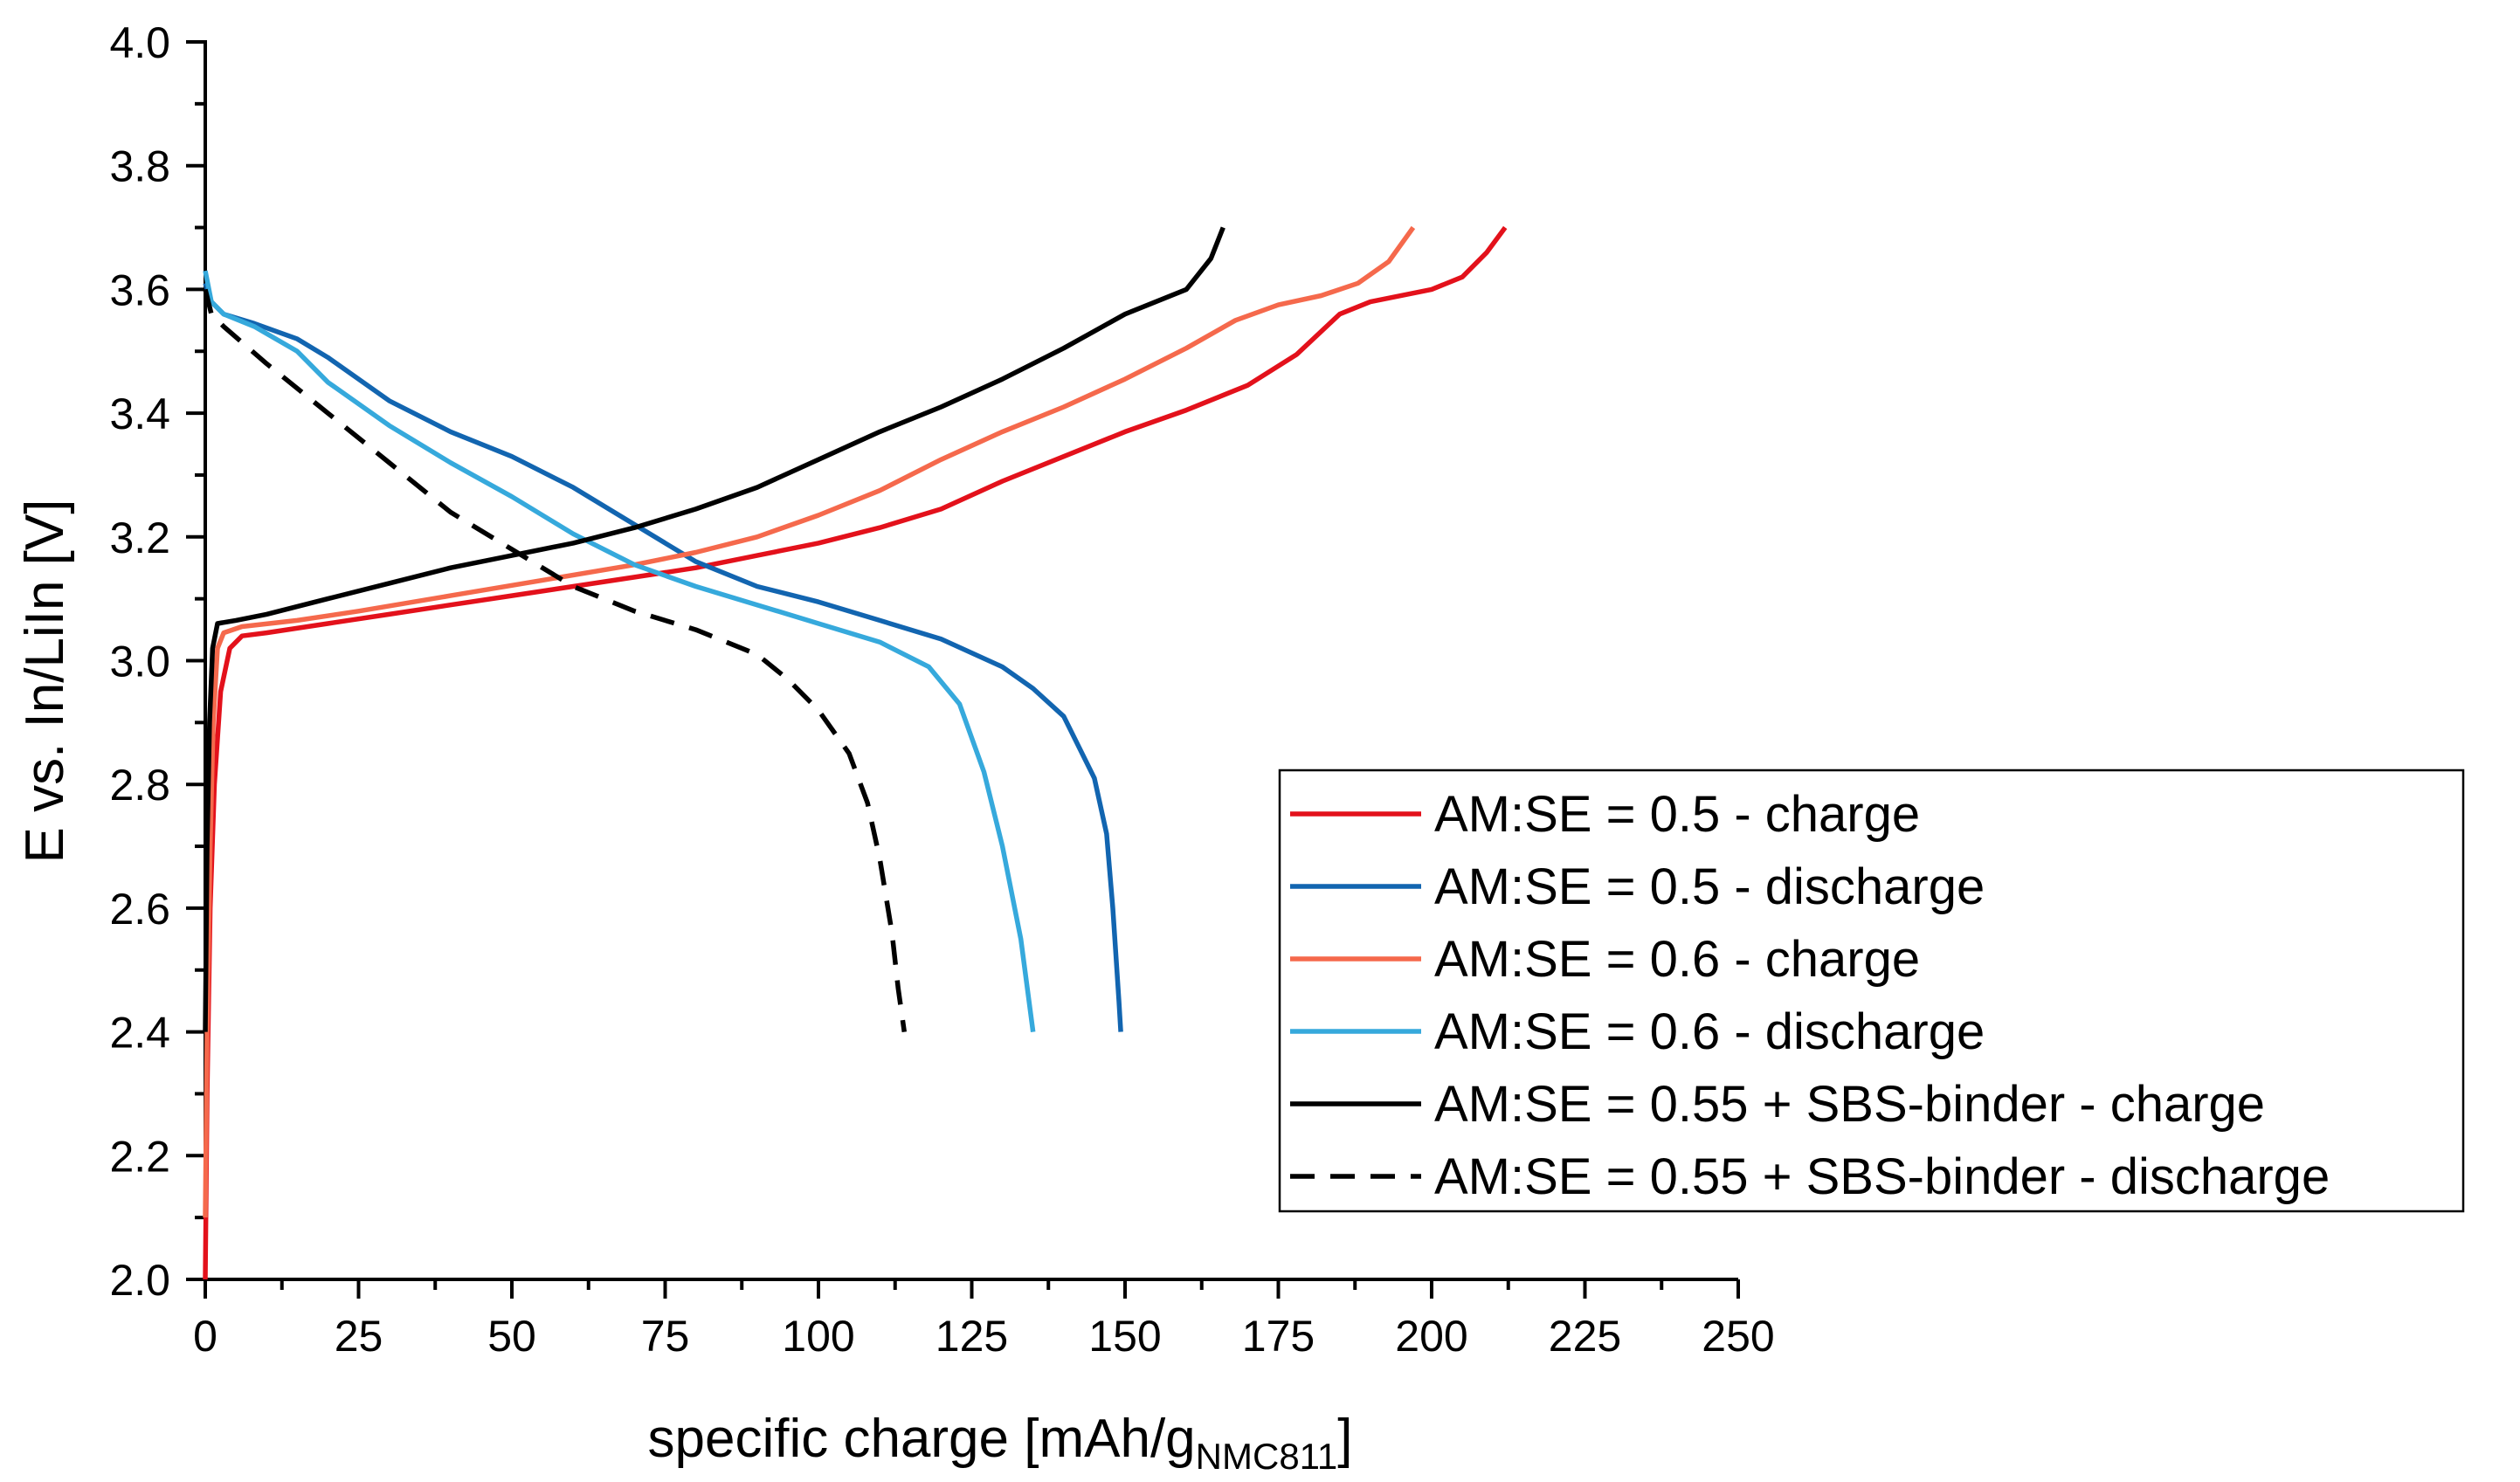  What do you see at coordinates (1124, 1337) in the screenshot?
I see `x-tick-label: 150` at bounding box center [1124, 1337].